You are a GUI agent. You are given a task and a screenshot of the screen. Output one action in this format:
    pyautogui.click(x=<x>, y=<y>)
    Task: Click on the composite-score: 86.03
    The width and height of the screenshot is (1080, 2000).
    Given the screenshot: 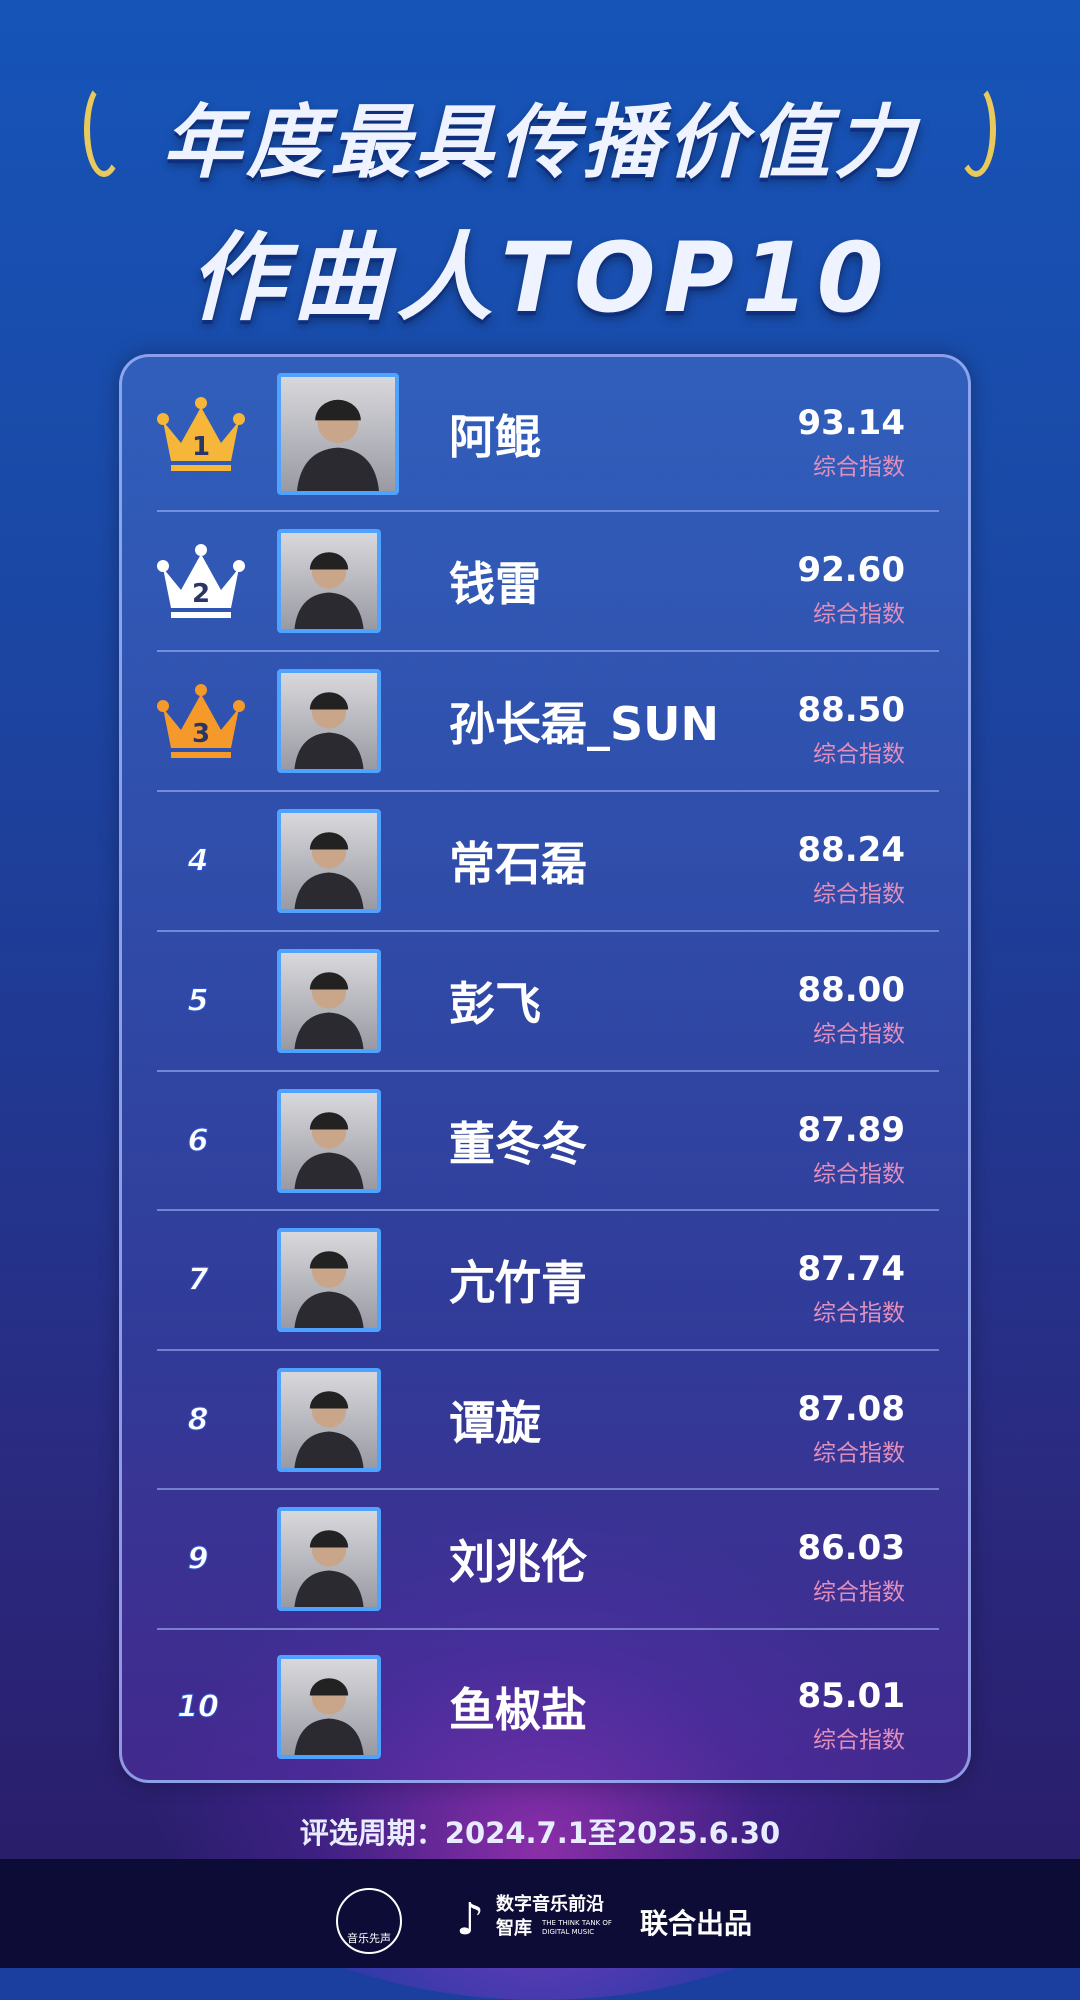 What is the action you would take?
    pyautogui.click(x=851, y=1547)
    